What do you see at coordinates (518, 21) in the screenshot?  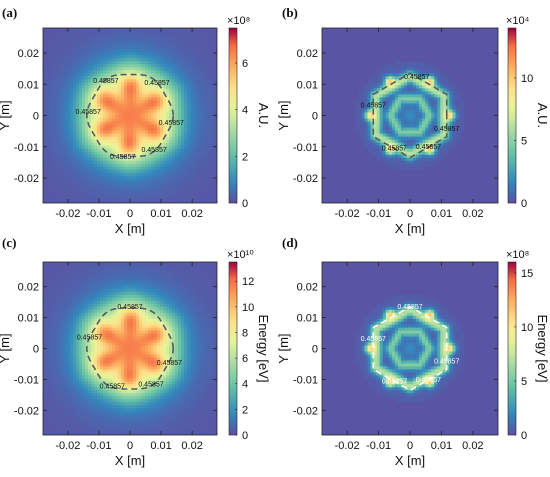 I see `colorbar-exponent: ×10⁴` at bounding box center [518, 21].